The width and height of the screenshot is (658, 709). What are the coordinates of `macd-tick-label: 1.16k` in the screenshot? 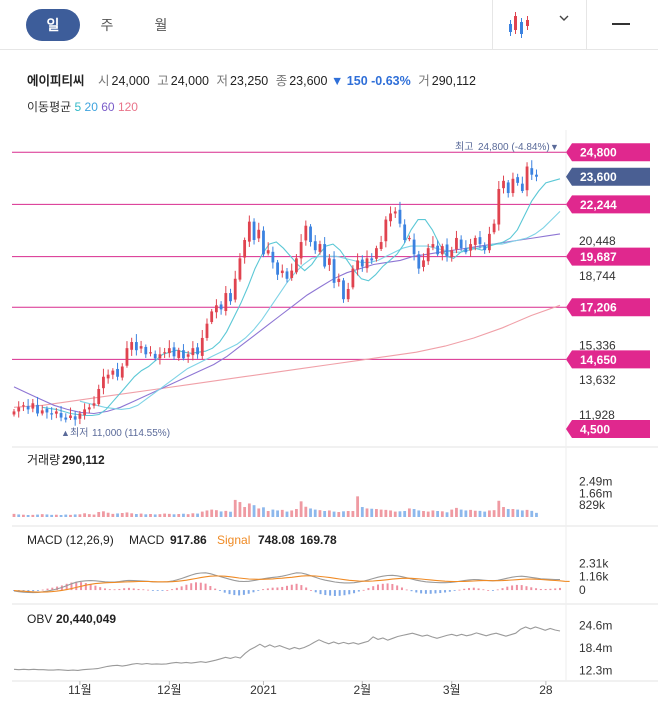 It's located at (594, 577).